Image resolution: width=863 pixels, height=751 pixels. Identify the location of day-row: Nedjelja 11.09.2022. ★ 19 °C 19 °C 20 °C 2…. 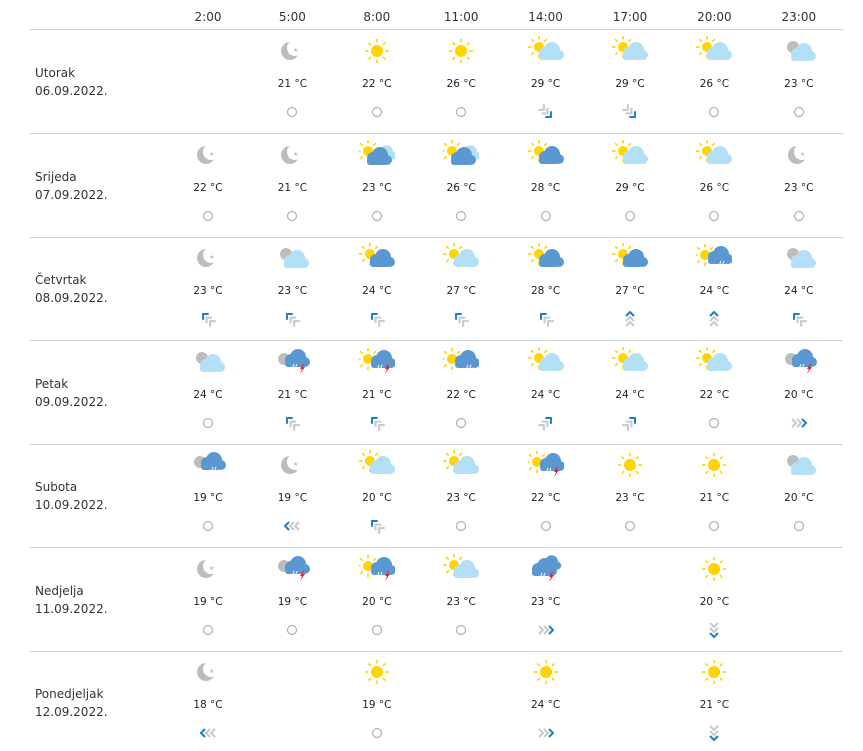
(436, 600).